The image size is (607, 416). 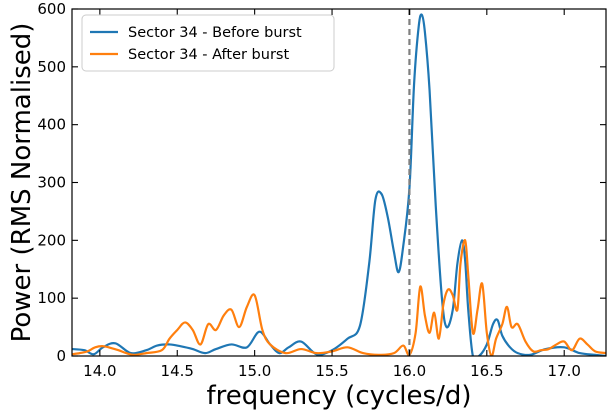 What do you see at coordinates (99, 371) in the screenshot?
I see `x-tick-label: 14.0` at bounding box center [99, 371].